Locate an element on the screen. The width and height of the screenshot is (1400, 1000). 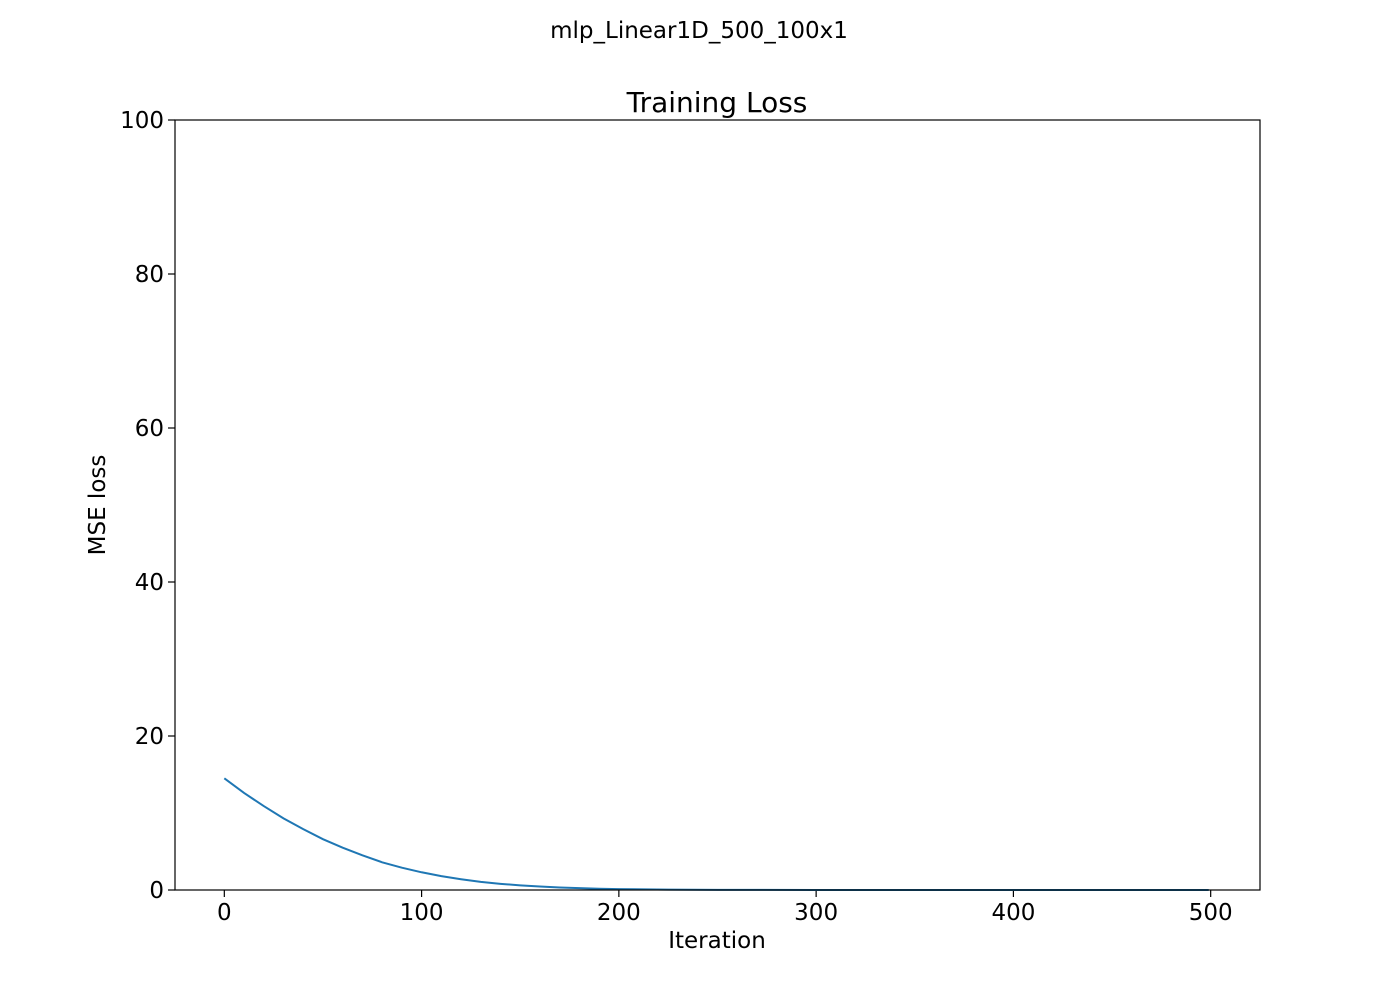
y-axis-label: MSE loss is located at coordinates (98, 505).